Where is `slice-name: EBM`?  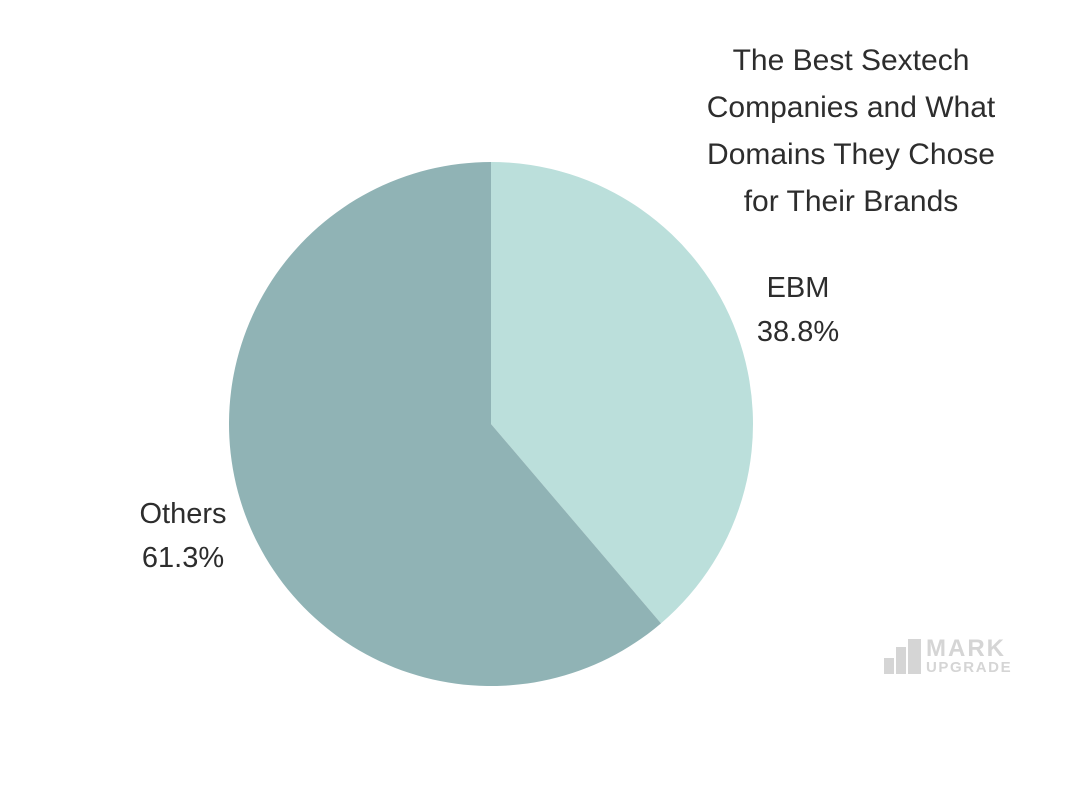
slice-name: EBM is located at coordinates (798, 288).